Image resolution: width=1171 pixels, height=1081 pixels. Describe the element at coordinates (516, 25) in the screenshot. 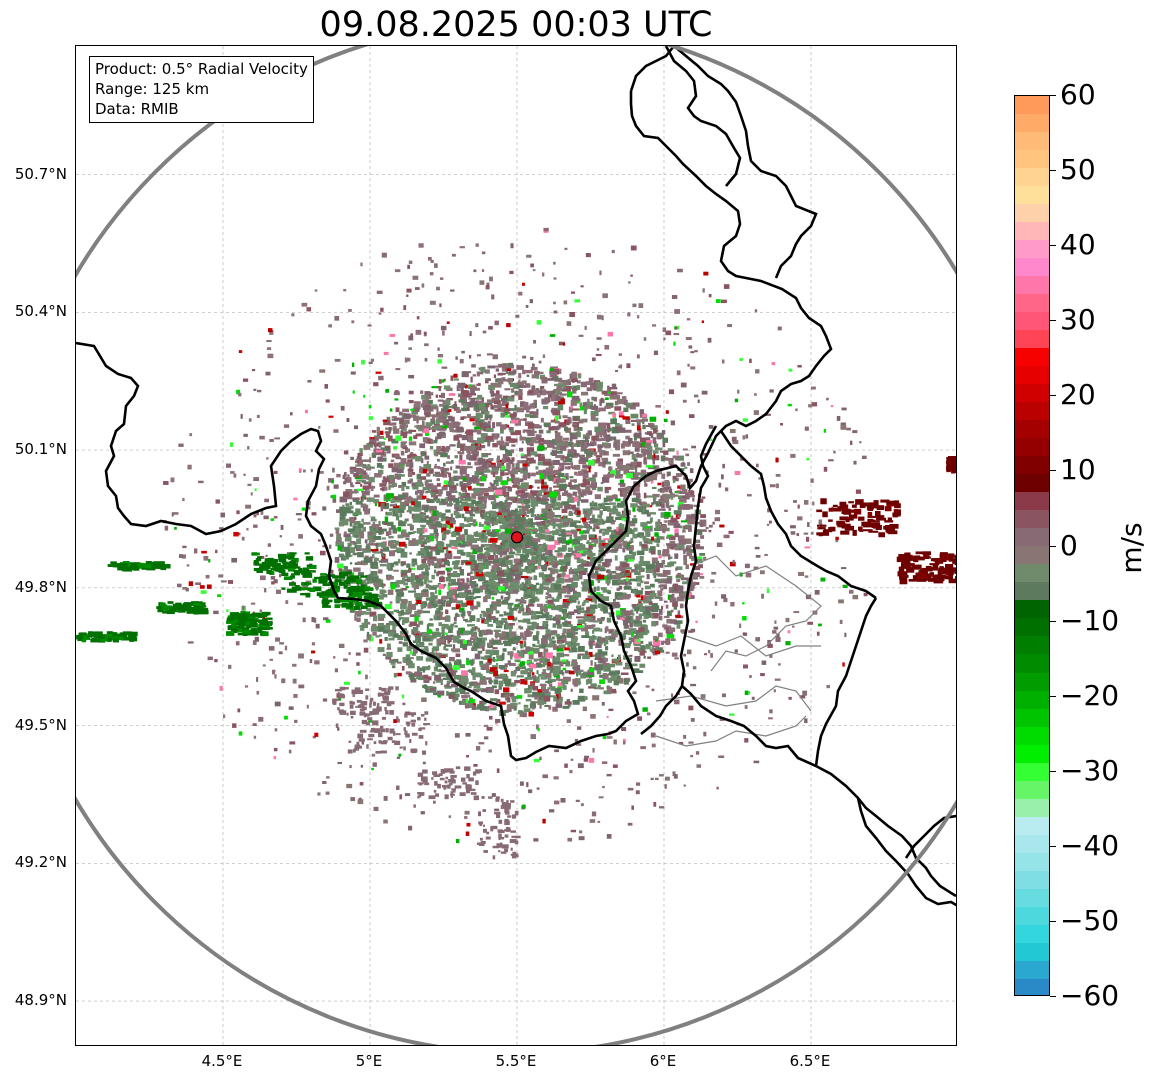

I see `map-title: 09.08.2025 00:03 UTC` at that location.